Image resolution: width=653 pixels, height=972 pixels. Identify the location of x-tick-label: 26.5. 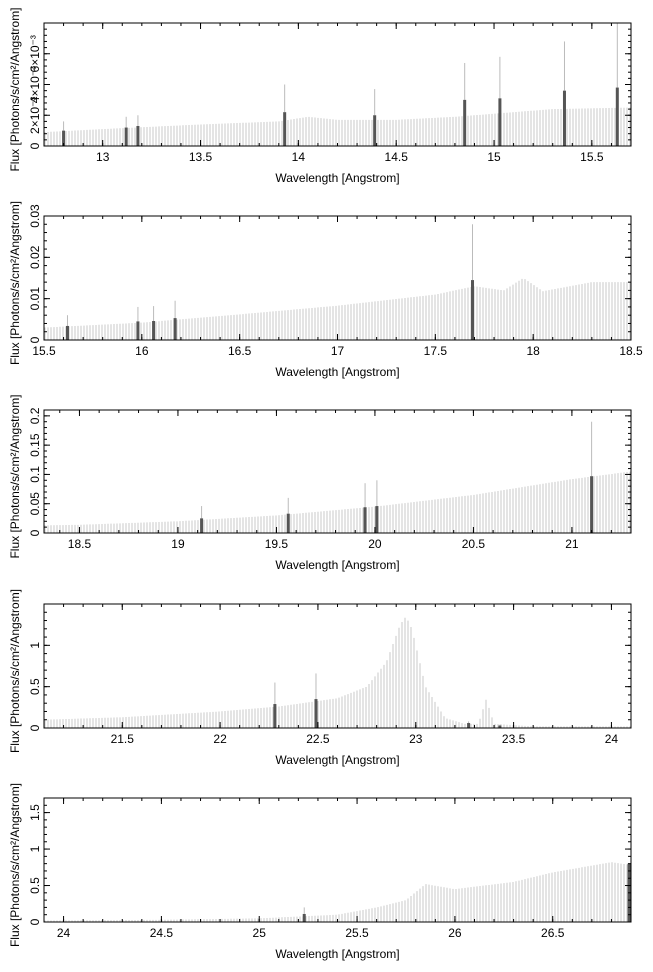
(553, 933).